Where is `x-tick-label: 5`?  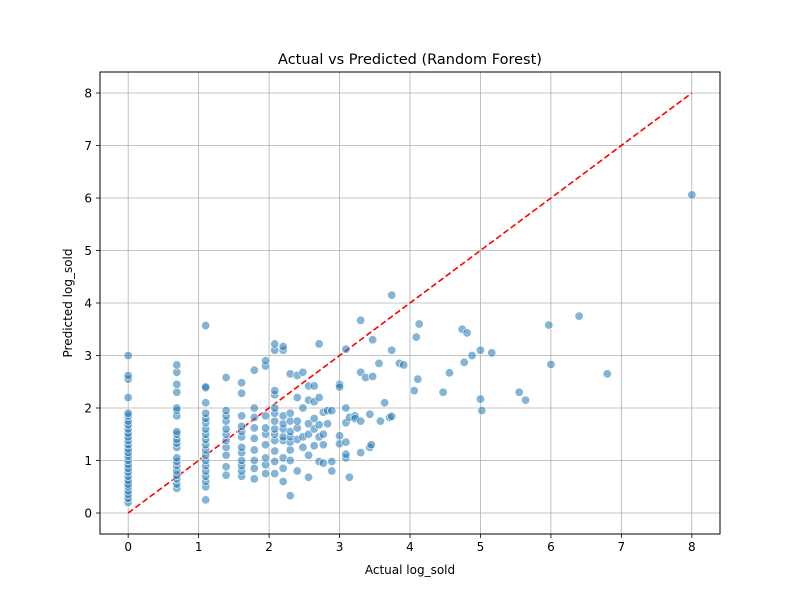
x-tick-label: 5 is located at coordinates (481, 547).